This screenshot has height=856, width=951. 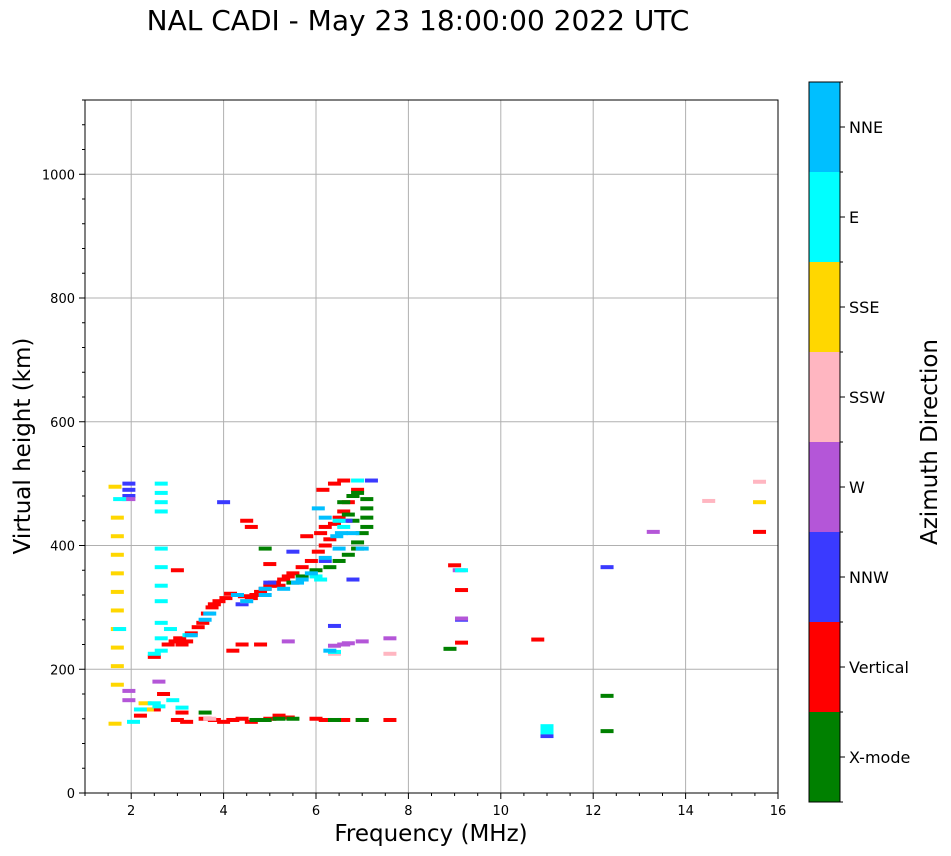 What do you see at coordinates (131, 811) in the screenshot?
I see `x-tick-label: 2` at bounding box center [131, 811].